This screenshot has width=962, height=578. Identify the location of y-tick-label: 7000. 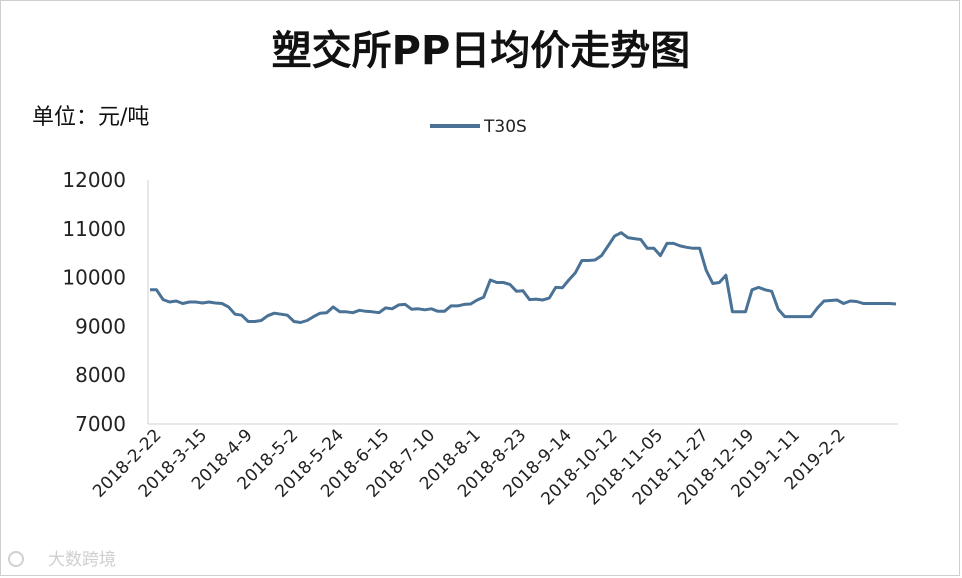
(100, 424).